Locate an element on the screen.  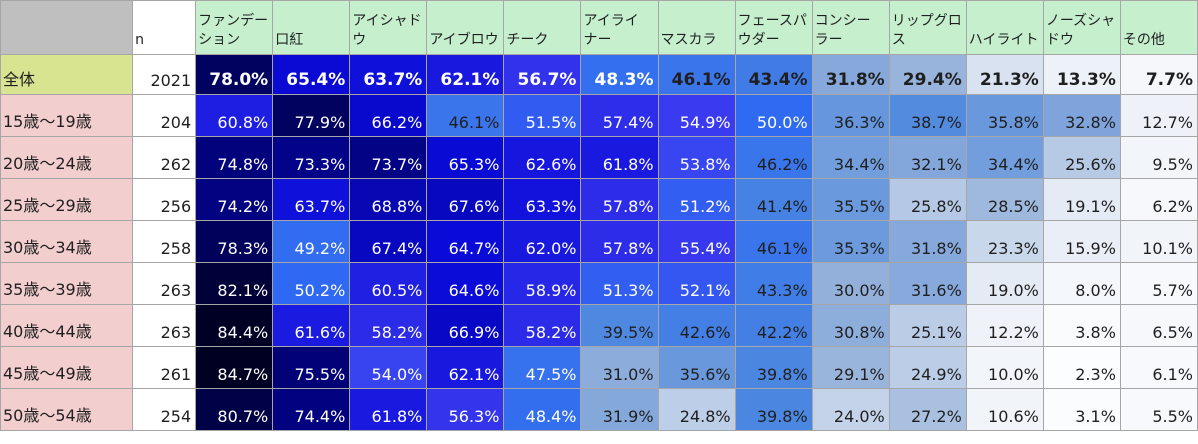
heatmap-cell: 43.4% is located at coordinates (773, 74).